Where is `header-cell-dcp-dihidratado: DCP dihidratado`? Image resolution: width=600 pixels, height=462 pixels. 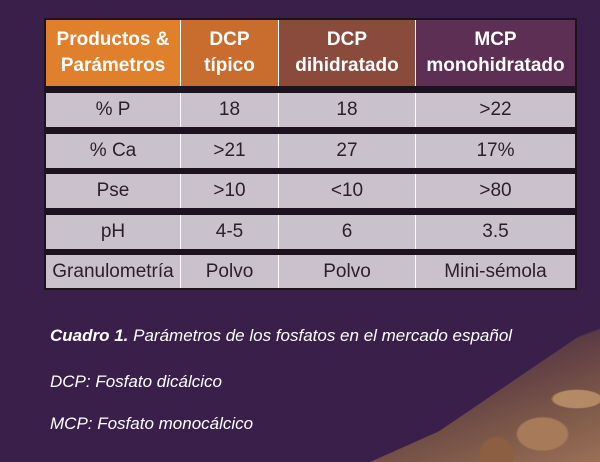
header-cell-dcp-dihidratado: DCP dihidratado is located at coordinates (346, 53).